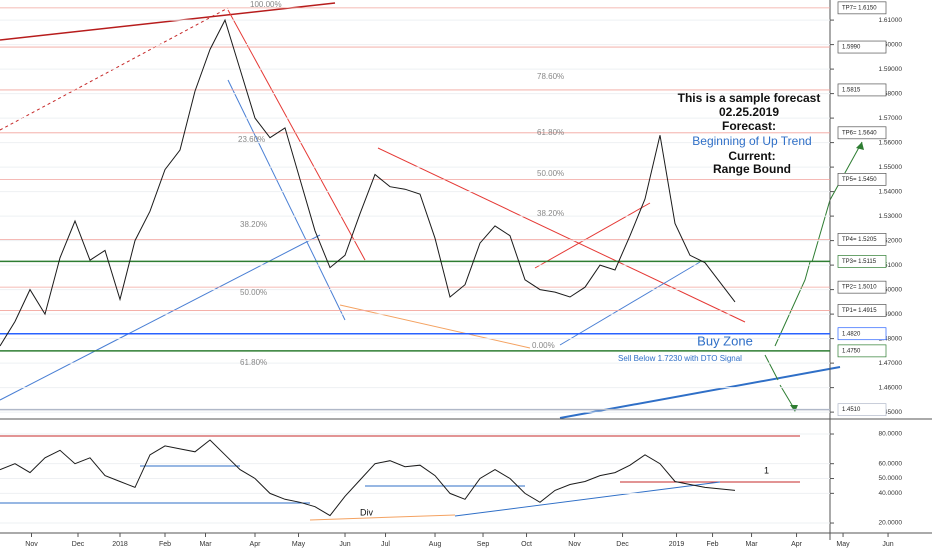  I want to click on forecast-text: Forecast:, so click(749, 126).